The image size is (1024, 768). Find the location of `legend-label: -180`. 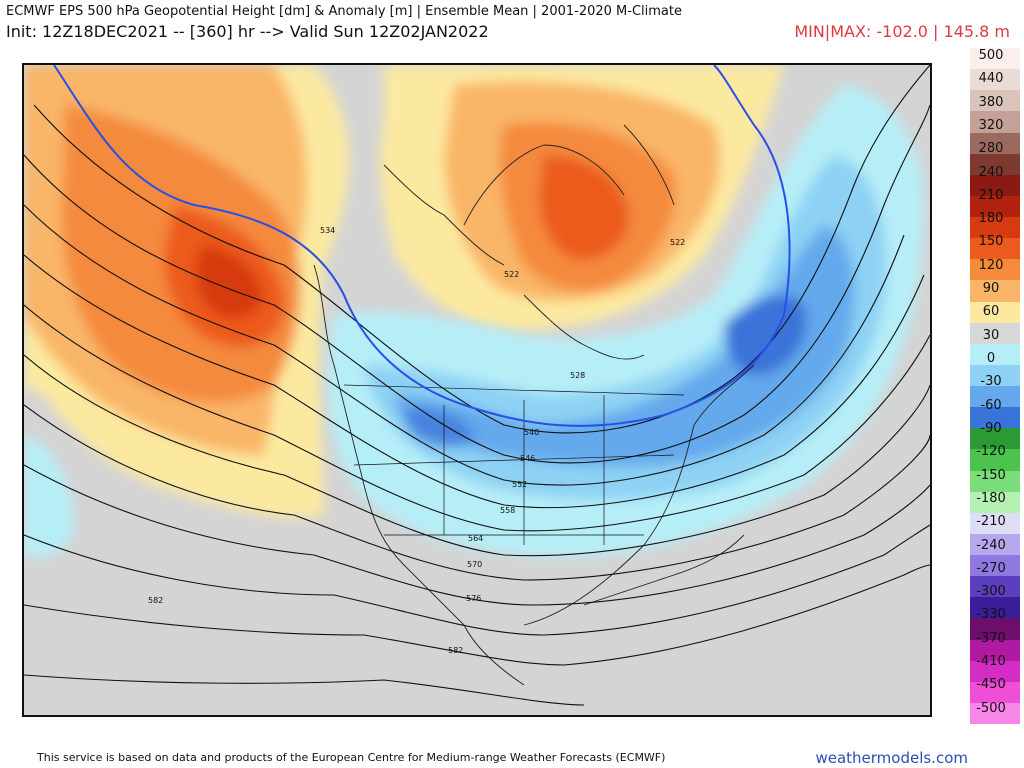

legend-label: -180 is located at coordinates (991, 498).